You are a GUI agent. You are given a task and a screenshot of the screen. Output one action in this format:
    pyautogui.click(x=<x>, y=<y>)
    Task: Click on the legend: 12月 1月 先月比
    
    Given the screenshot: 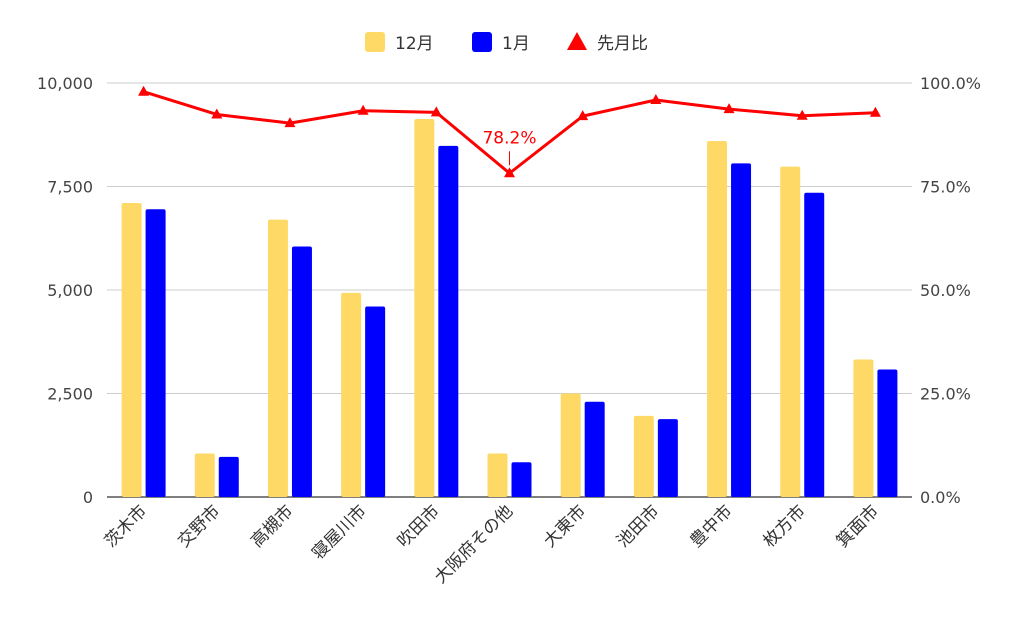 What is the action you would take?
    pyautogui.click(x=506, y=43)
    